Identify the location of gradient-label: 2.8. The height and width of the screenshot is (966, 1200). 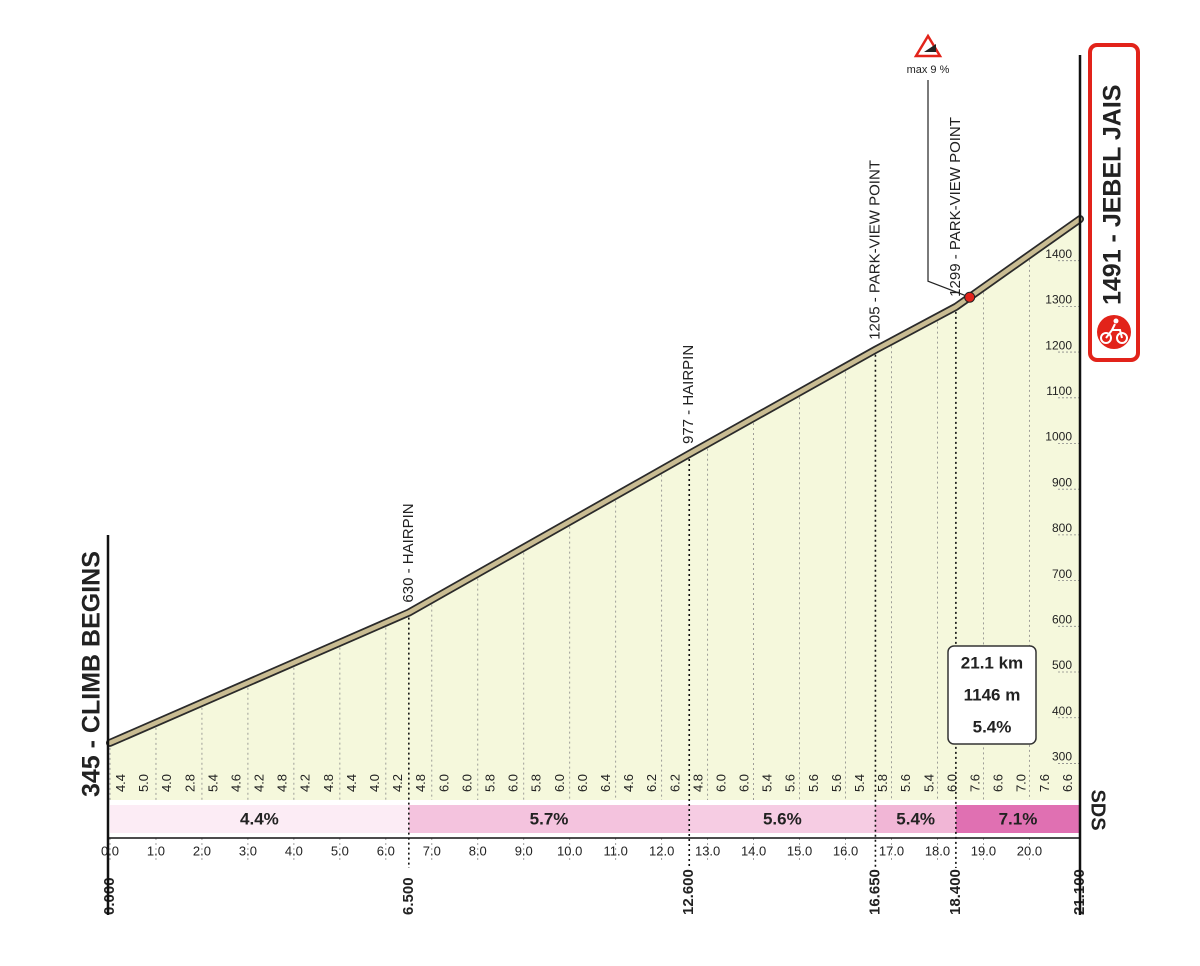
(189, 783).